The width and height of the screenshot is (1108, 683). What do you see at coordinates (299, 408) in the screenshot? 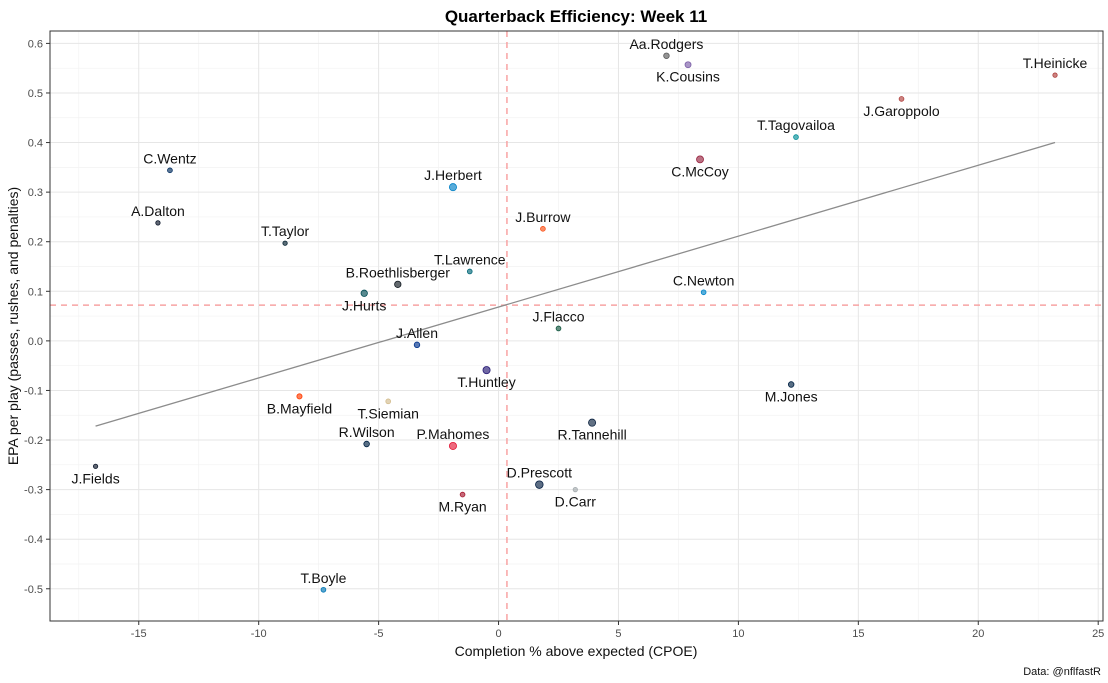
I see `point-label: B.Mayfield` at bounding box center [299, 408].